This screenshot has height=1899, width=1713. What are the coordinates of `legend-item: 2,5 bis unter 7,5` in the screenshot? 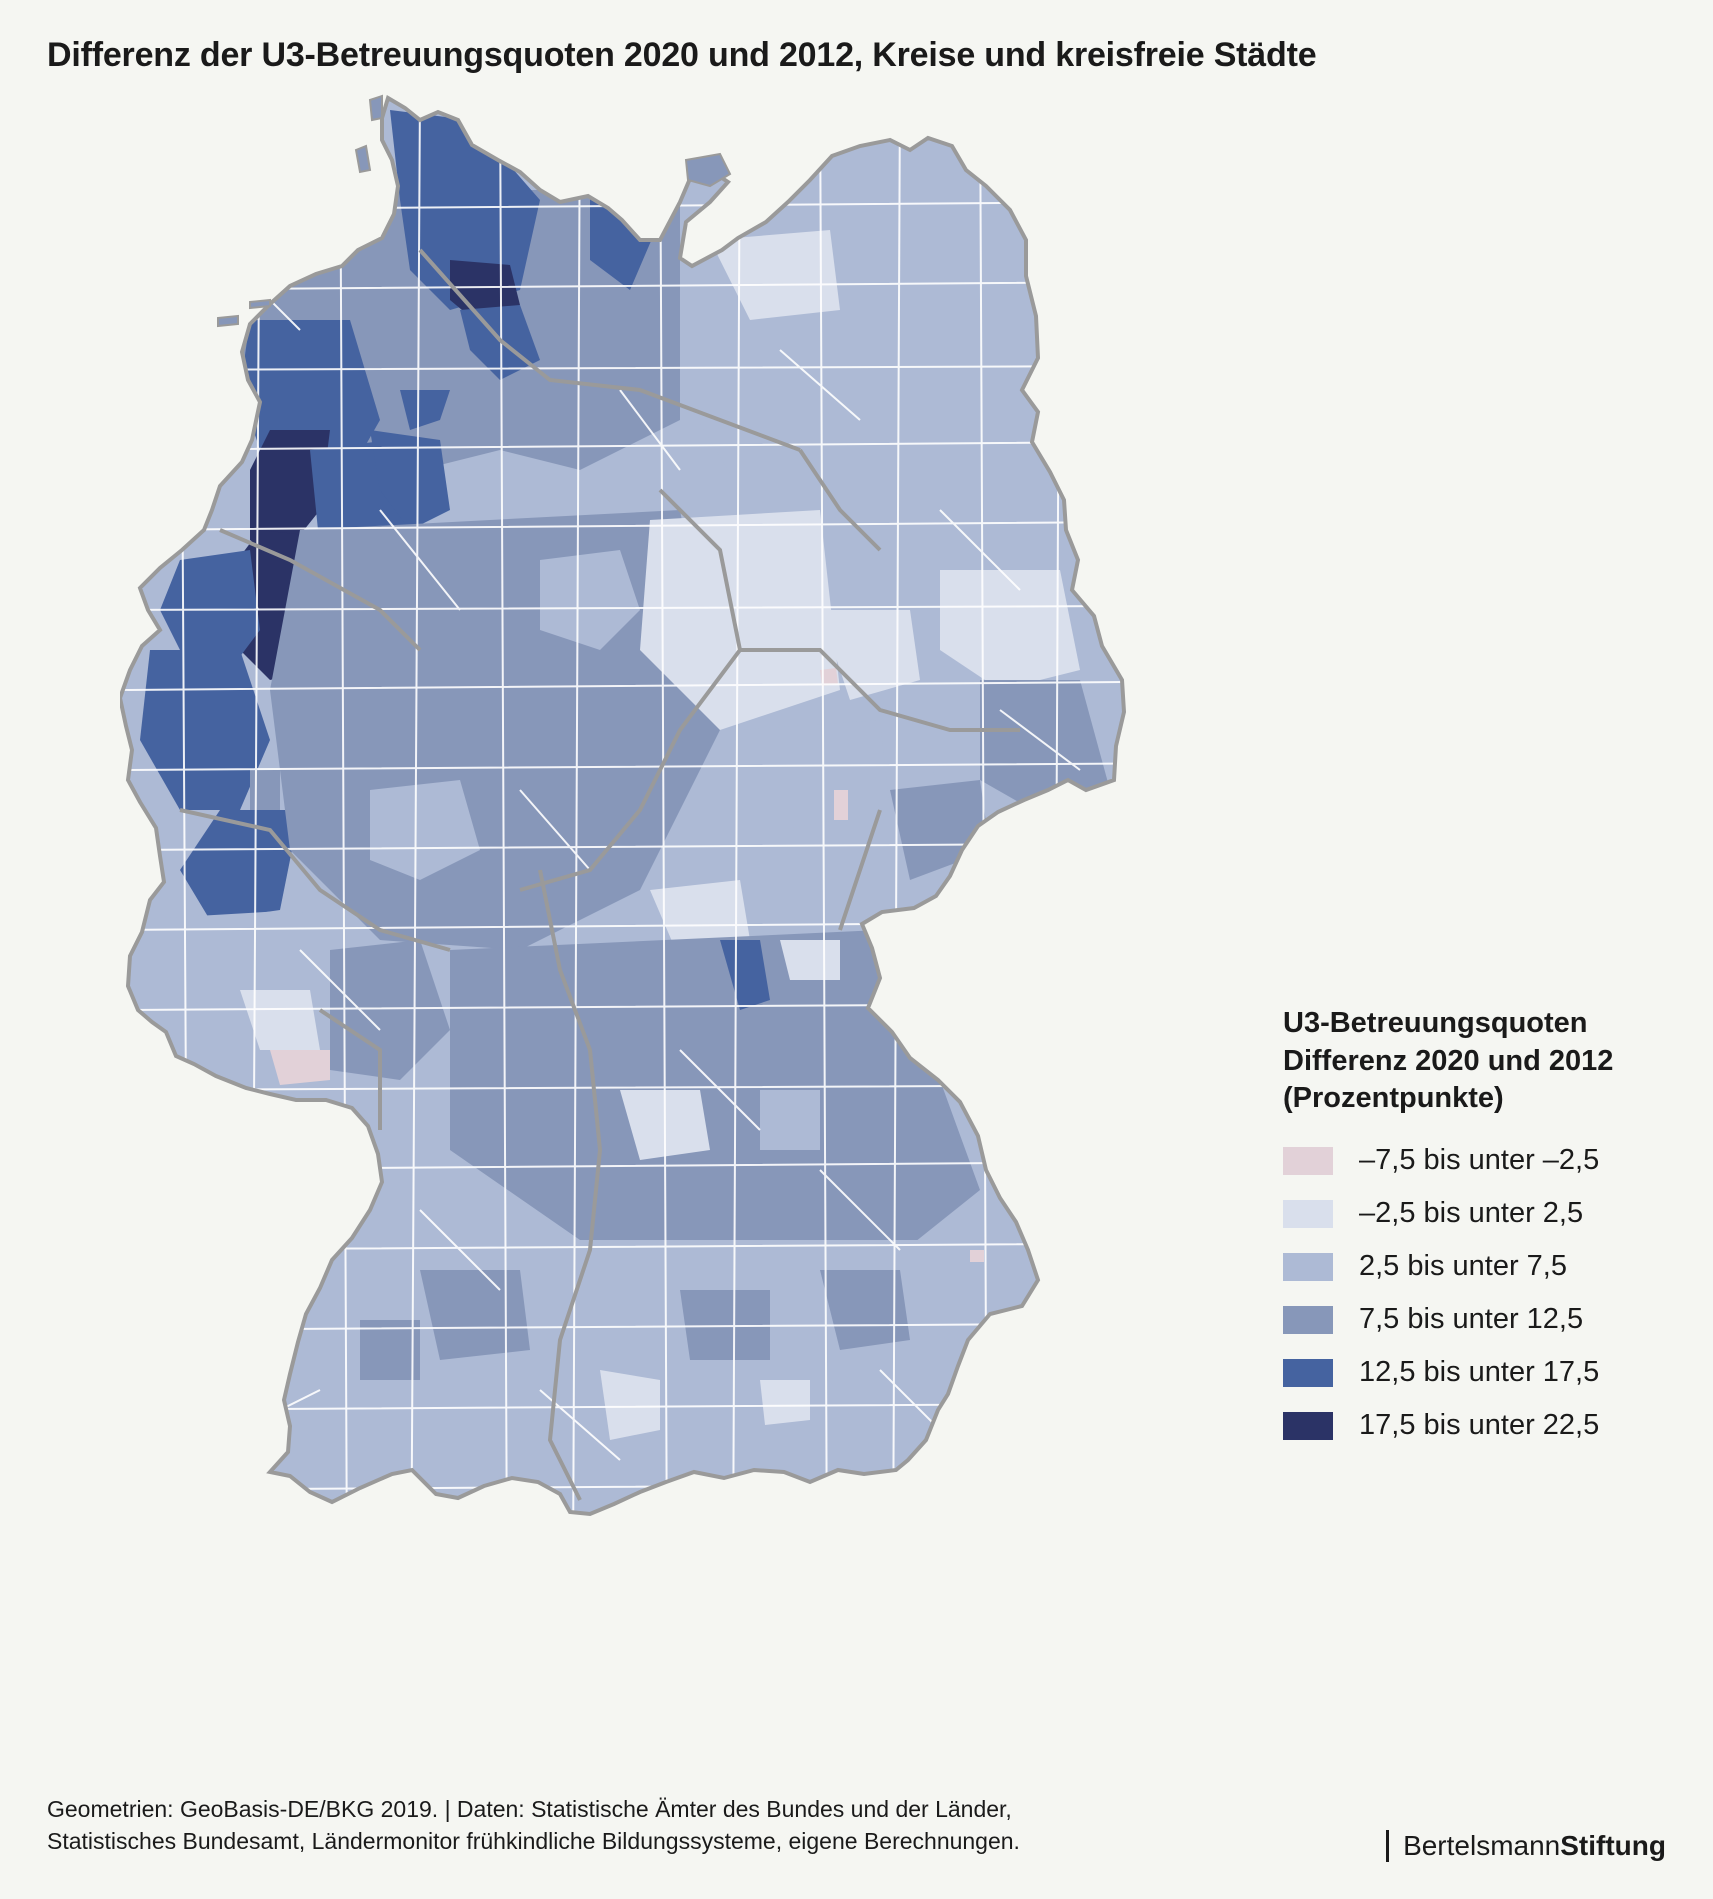 It's located at (1448, 1266).